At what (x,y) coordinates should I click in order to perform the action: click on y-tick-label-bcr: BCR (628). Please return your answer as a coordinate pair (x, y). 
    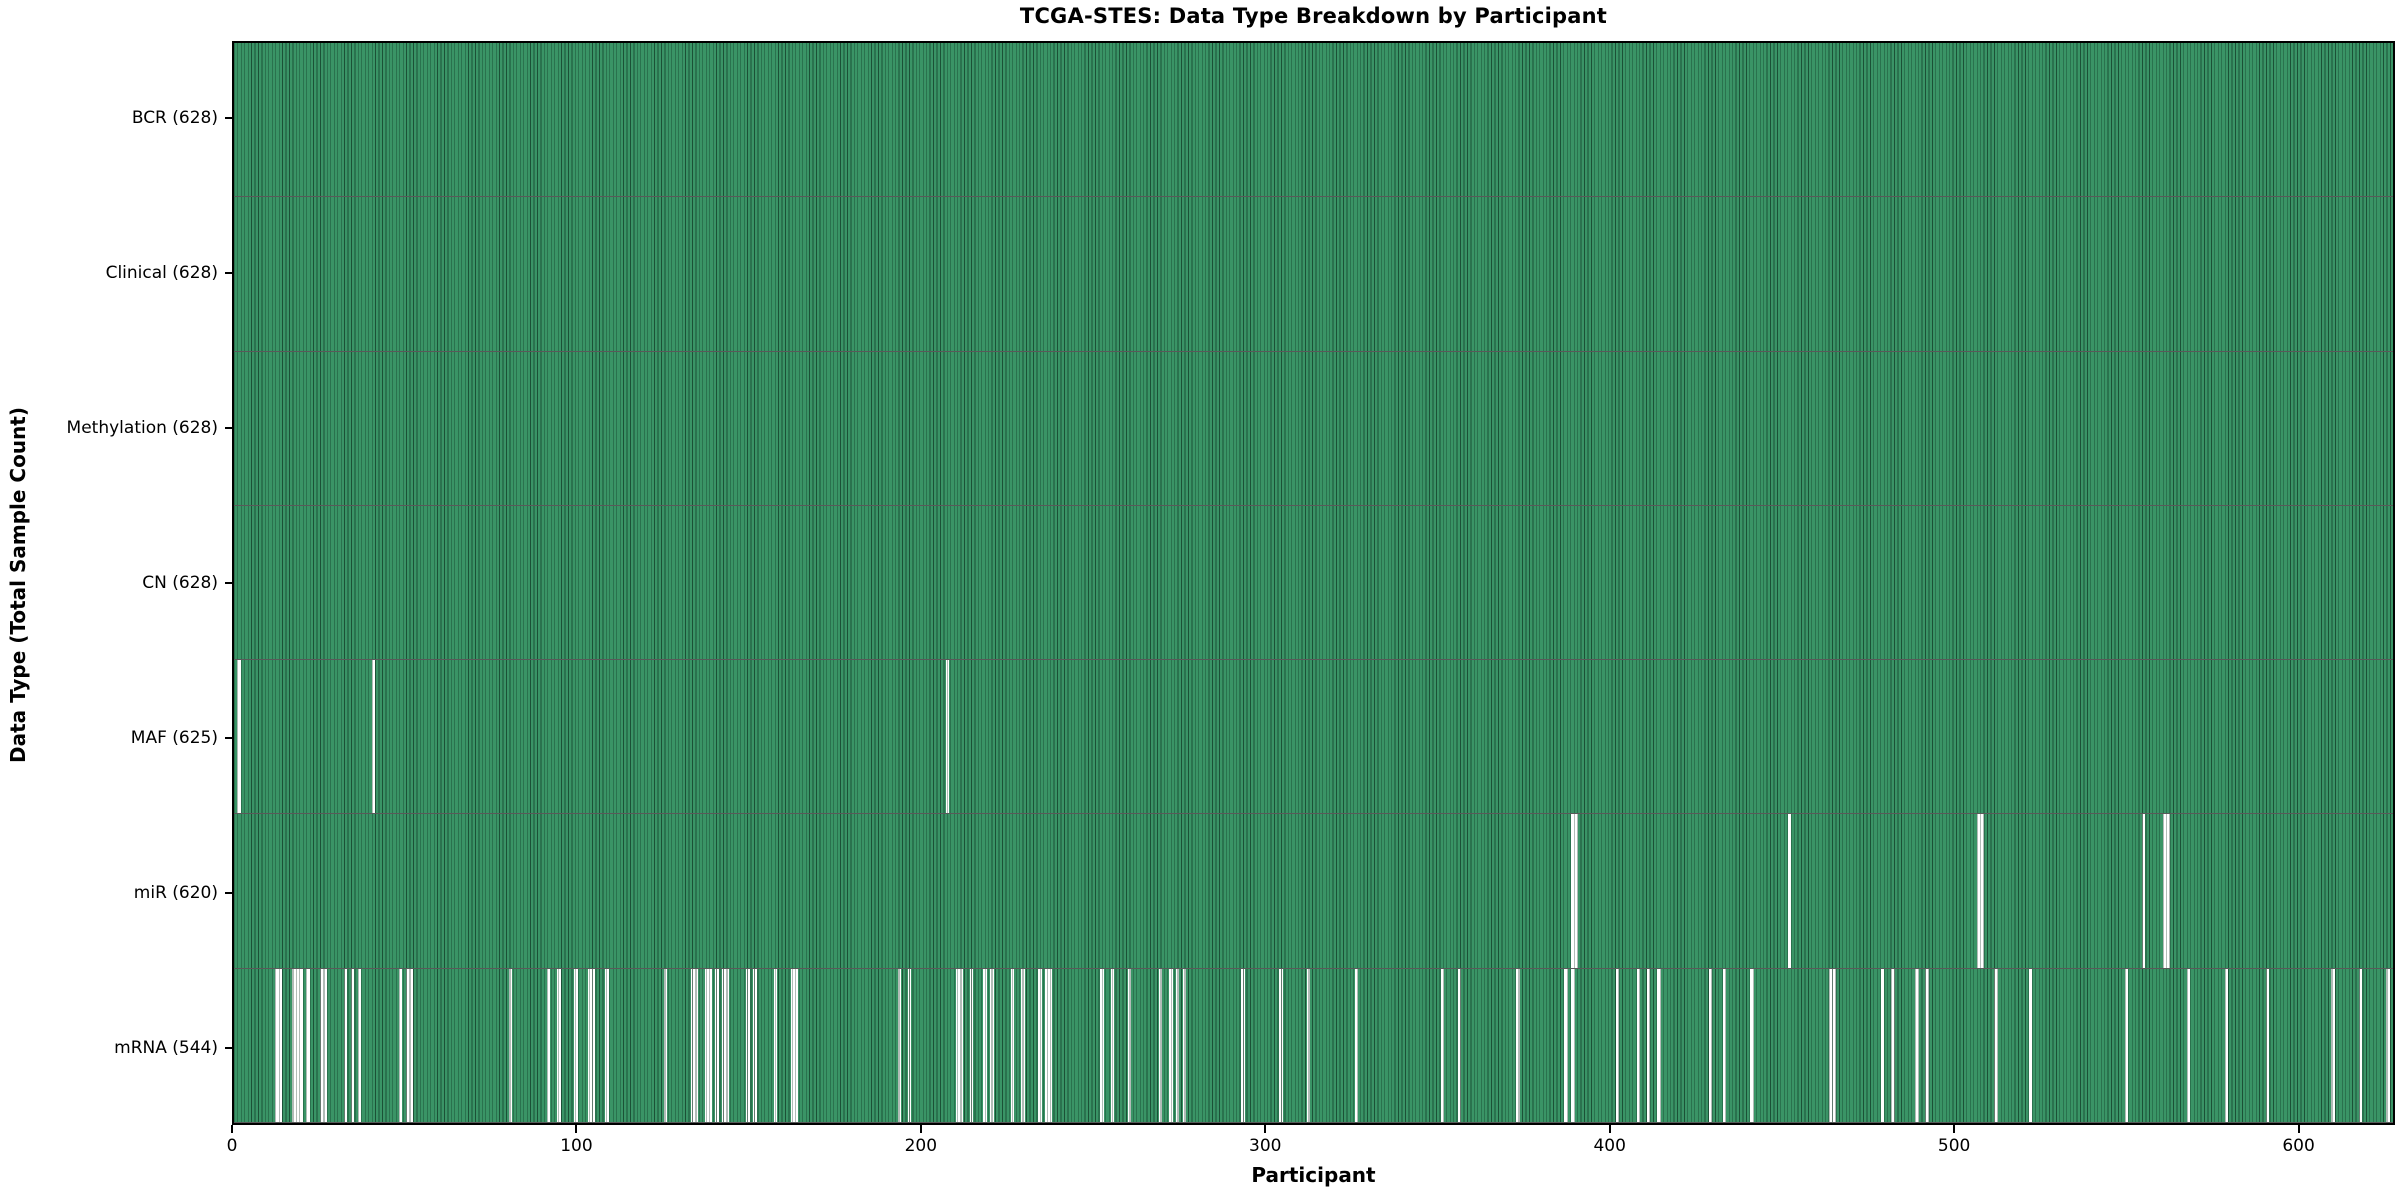
    Looking at the image, I should click on (174, 118).